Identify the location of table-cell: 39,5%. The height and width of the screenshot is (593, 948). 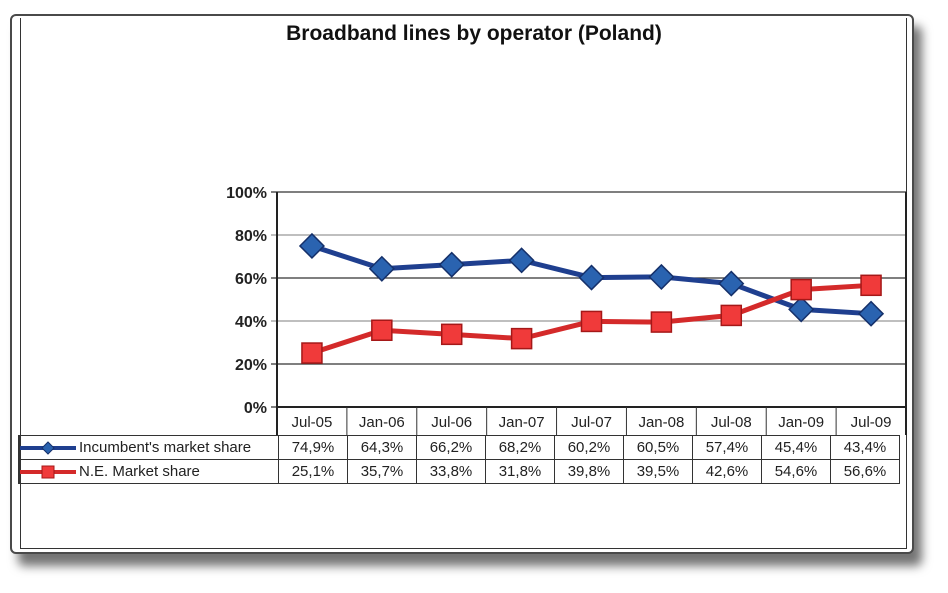
(658, 471).